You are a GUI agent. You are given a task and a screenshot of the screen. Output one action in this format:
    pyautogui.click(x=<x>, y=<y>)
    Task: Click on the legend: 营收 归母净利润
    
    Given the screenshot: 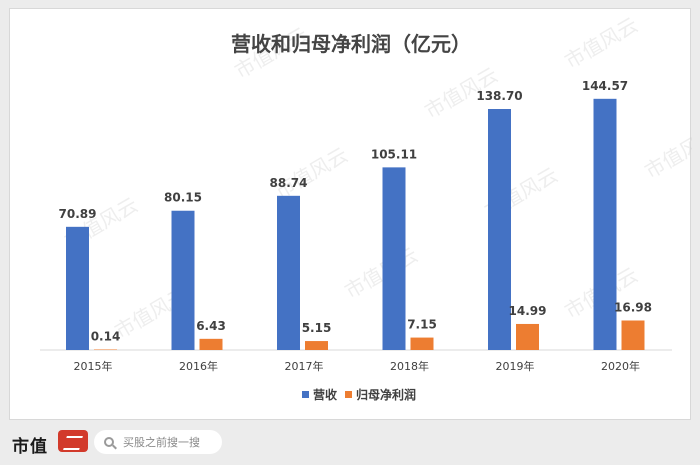 What is the action you would take?
    pyautogui.click(x=359, y=394)
    